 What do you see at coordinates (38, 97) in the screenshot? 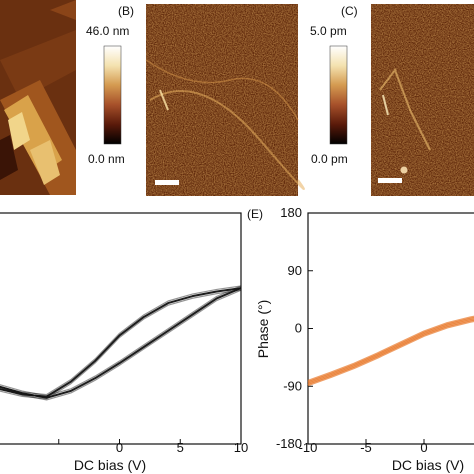
I see `panel-a-image` at bounding box center [38, 97].